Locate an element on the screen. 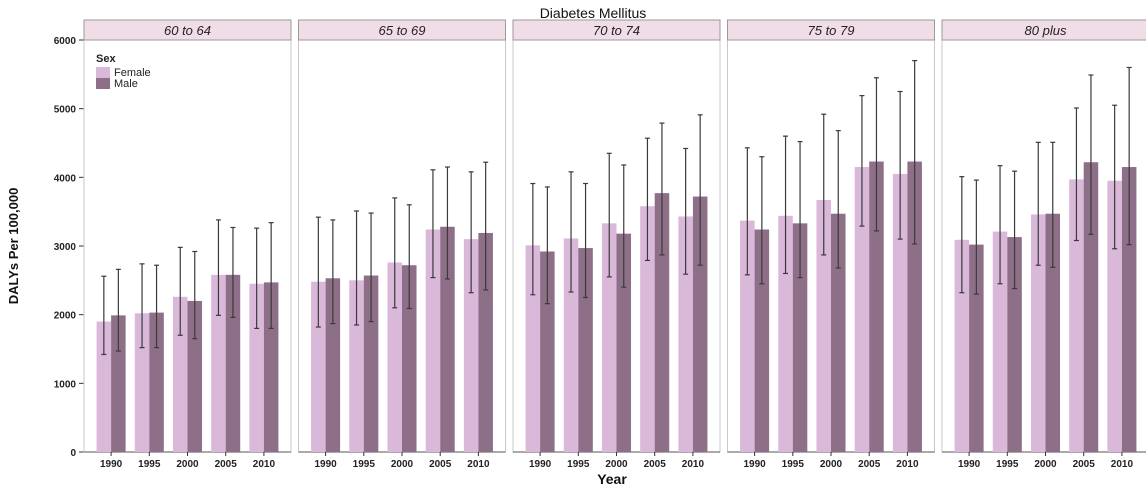 This screenshot has width=1146, height=491. y-tick-label: 5000 is located at coordinates (65, 110).